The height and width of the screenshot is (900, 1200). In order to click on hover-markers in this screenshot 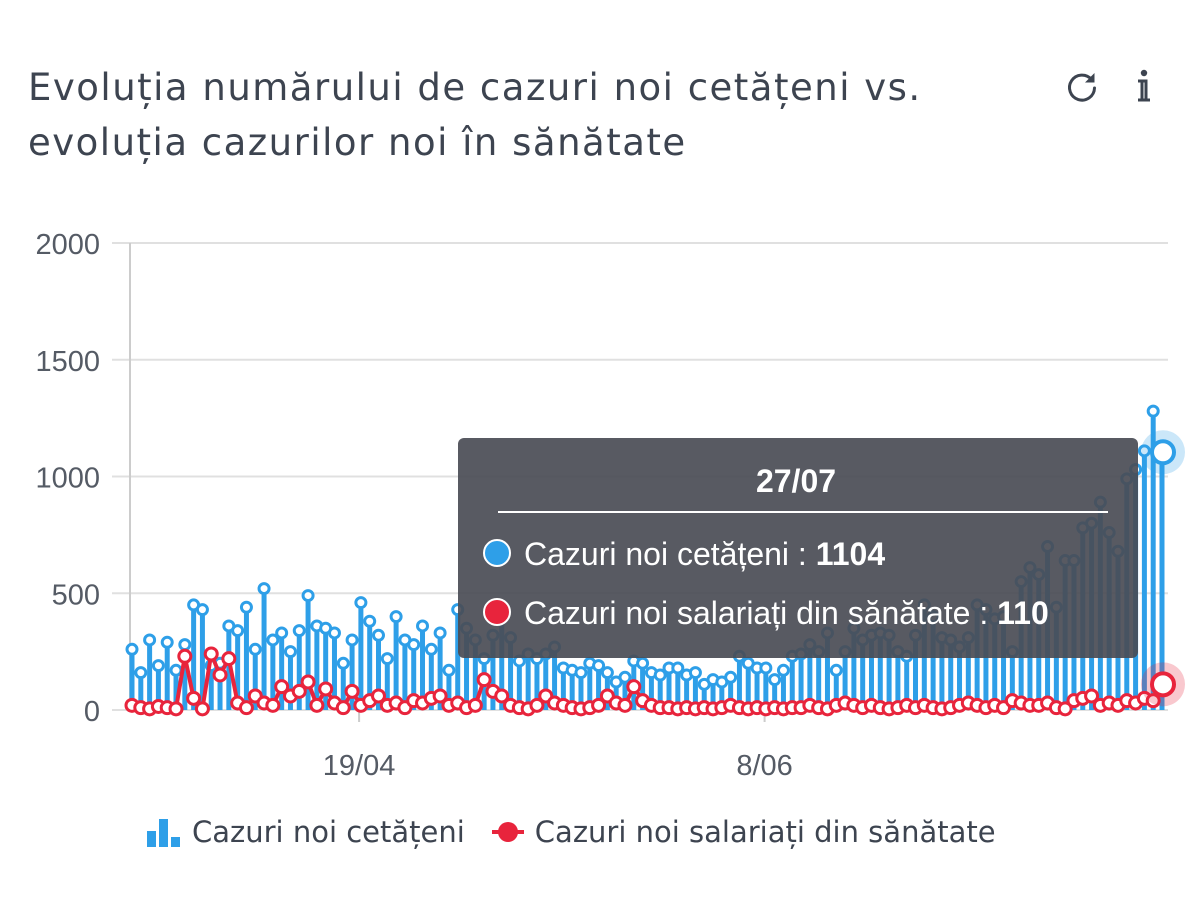, I will do `click(1163, 568)`.